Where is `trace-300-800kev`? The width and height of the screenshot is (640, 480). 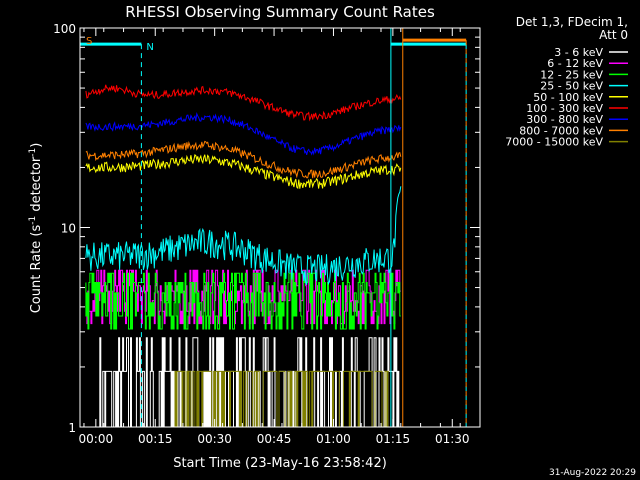
trace-300-800kev is located at coordinates (243, 133).